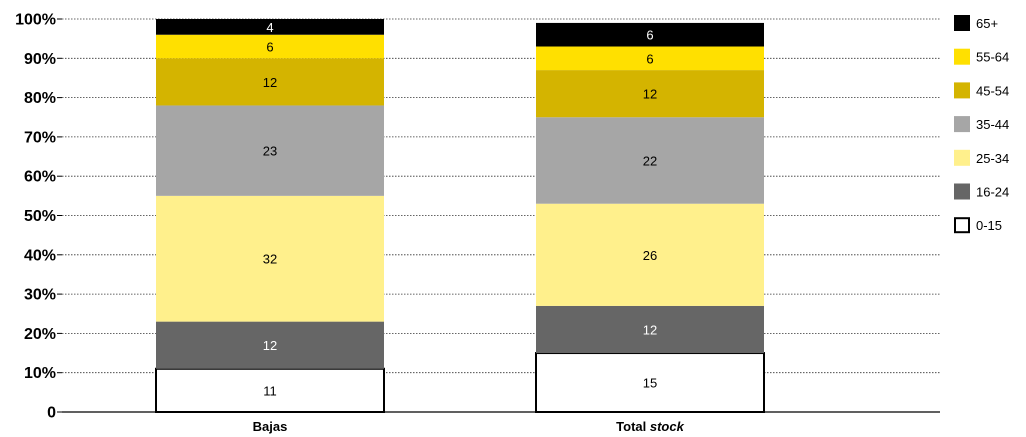  I want to click on y-tick-label: 80%, so click(40, 98).